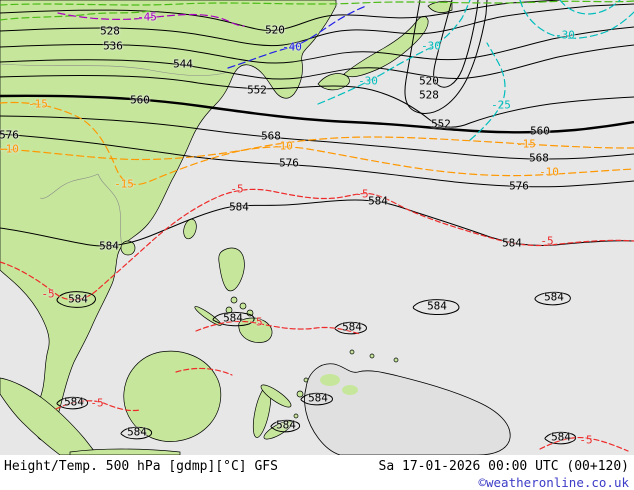 This screenshot has height=490, width=634. What do you see at coordinates (190, 229) in the screenshot?
I see `coastline-taiwan` at bounding box center [190, 229].